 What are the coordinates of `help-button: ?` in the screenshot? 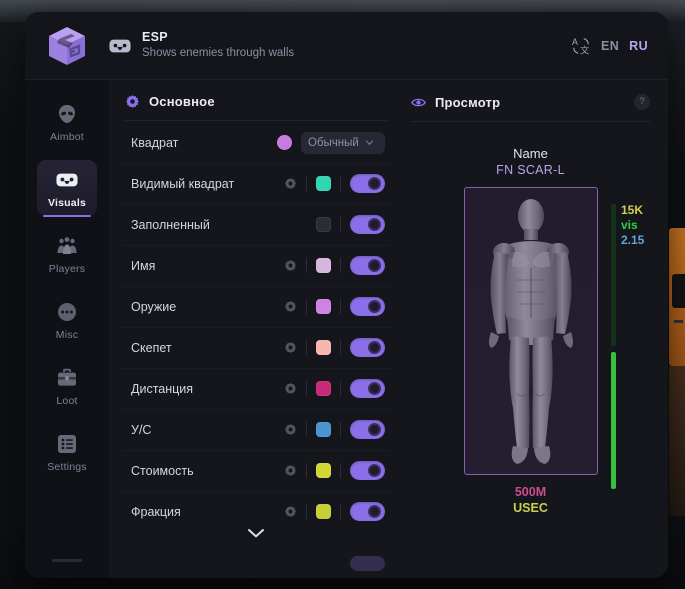 It's located at (642, 102).